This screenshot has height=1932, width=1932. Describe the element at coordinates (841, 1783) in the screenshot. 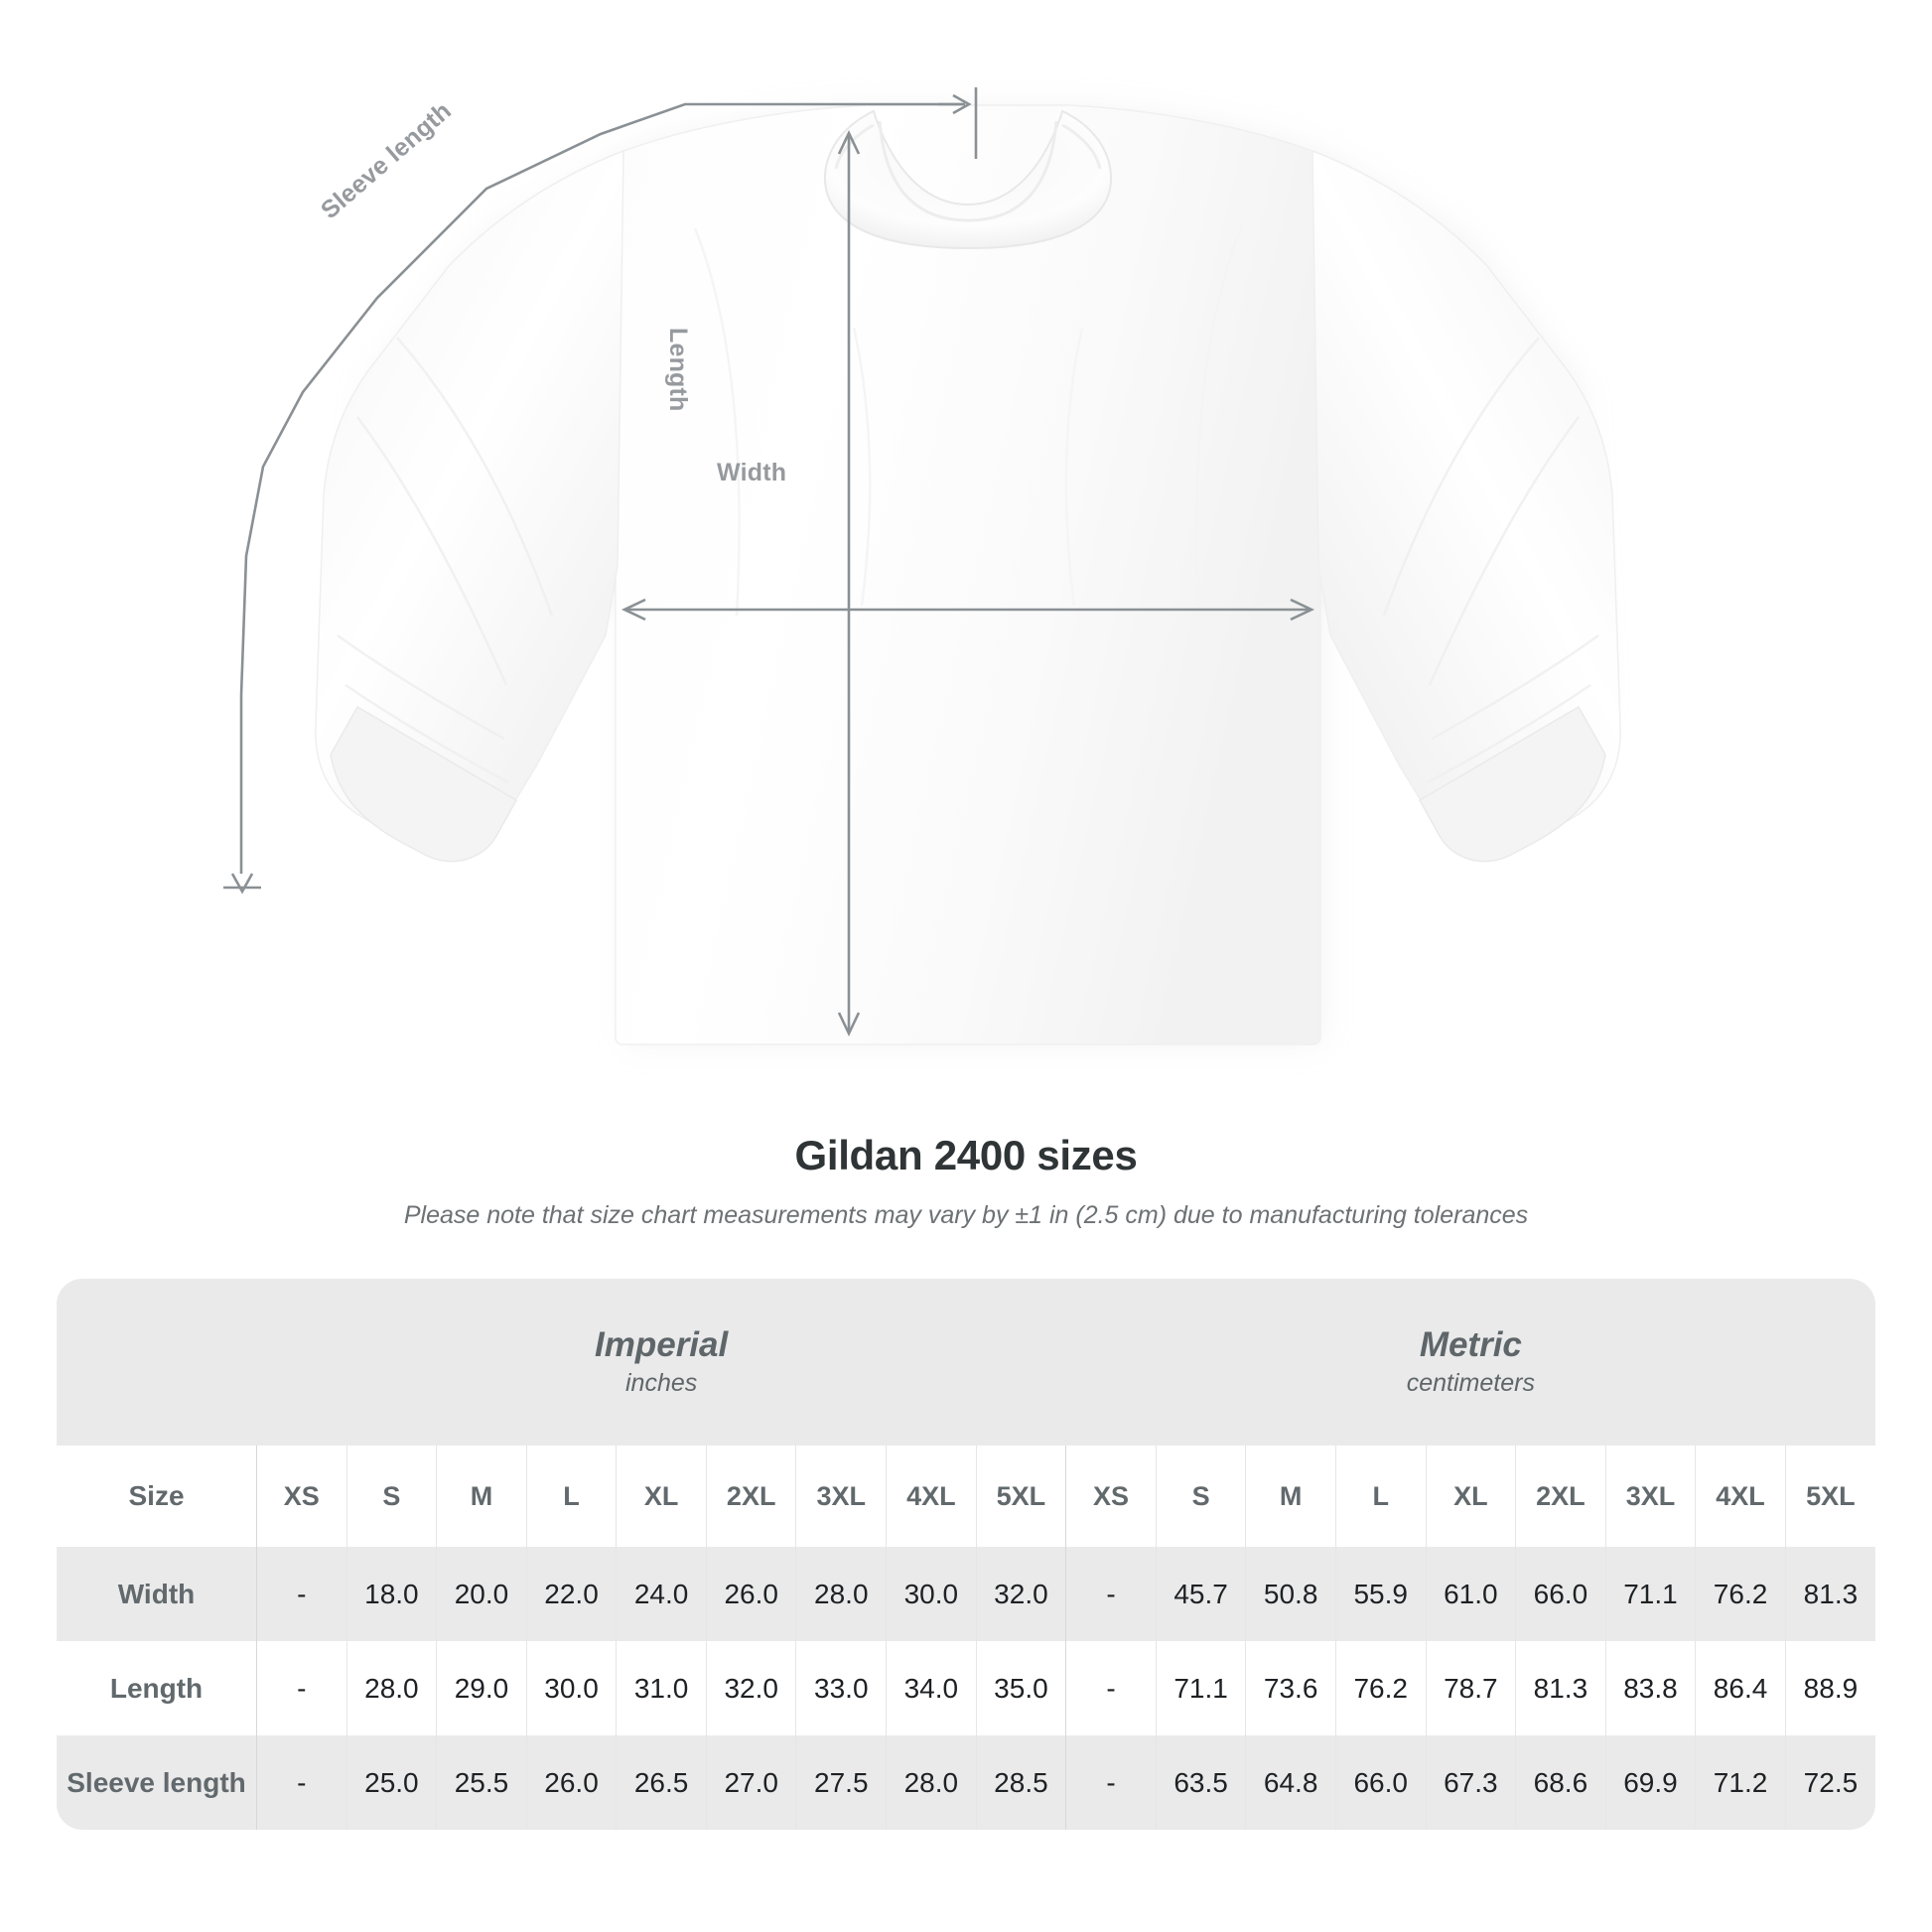

I see `cell-sleeve-length-imperial-3xl: 27.5` at that location.